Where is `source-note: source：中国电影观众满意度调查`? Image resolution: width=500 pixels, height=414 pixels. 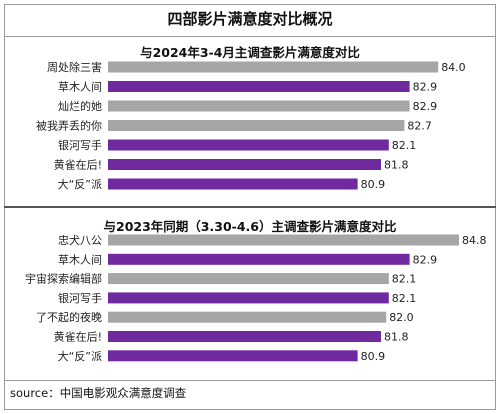 source-note: source：中国电影观众满意度调查 is located at coordinates (98, 393).